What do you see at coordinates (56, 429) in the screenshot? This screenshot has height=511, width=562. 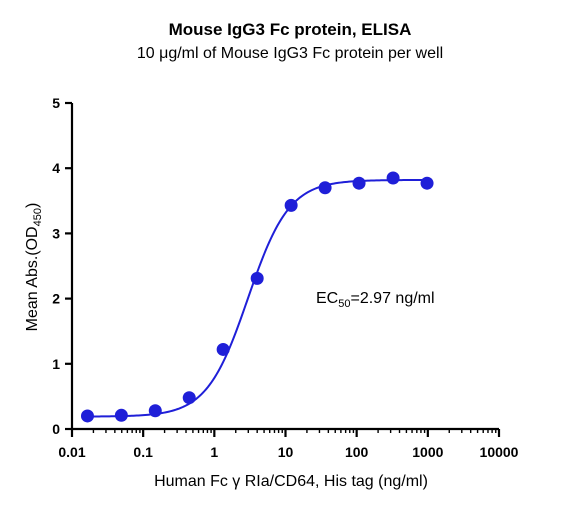 I see `y-tick-label: 0` at bounding box center [56, 429].